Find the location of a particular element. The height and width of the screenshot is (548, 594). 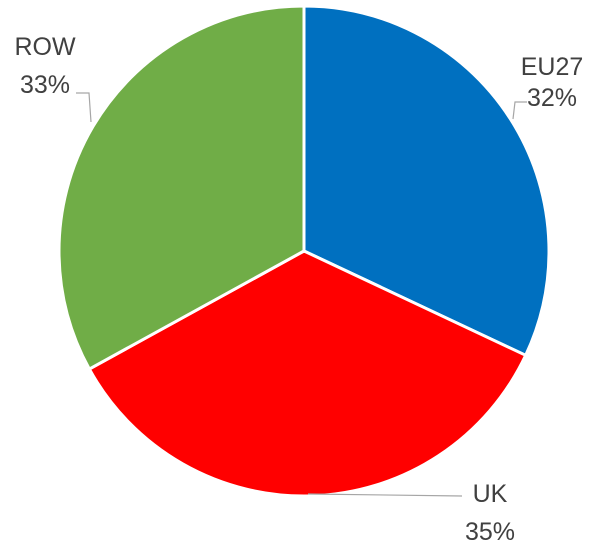

data-label-category-row: ROW is located at coordinates (45, 47).